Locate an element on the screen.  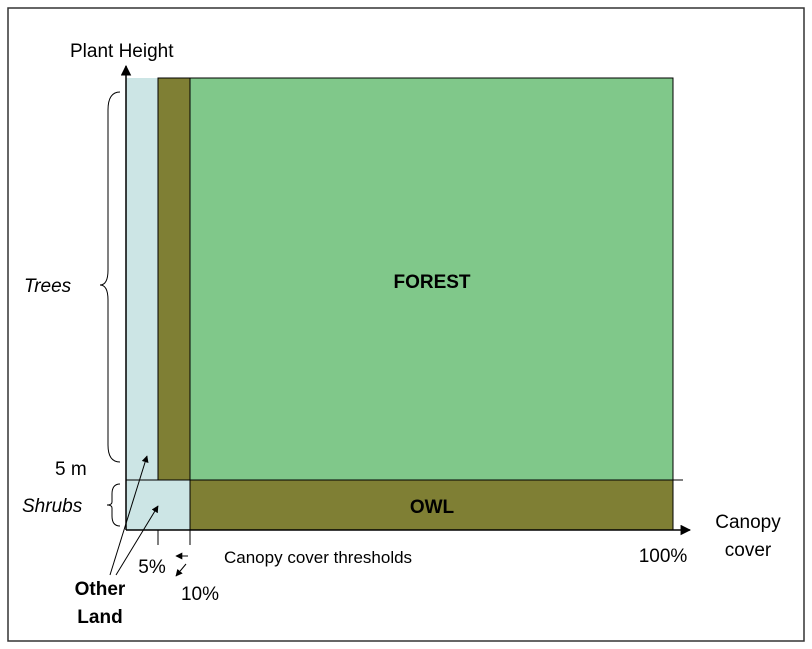
threshold-arrow is located at coordinates (181, 570).